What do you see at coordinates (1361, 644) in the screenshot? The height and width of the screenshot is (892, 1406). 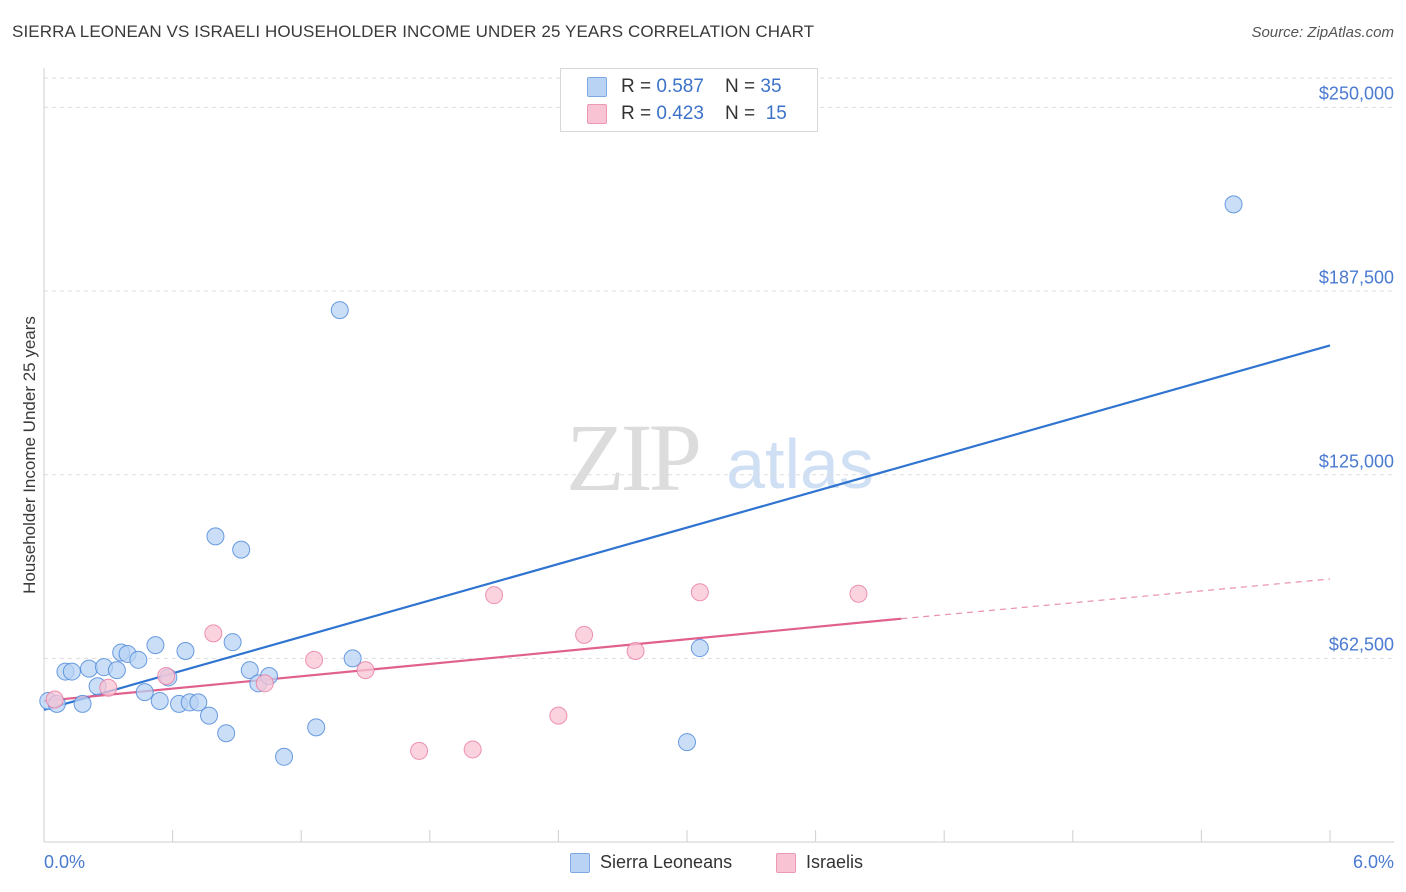 I see `y-tick-label: $62,500` at bounding box center [1361, 644].